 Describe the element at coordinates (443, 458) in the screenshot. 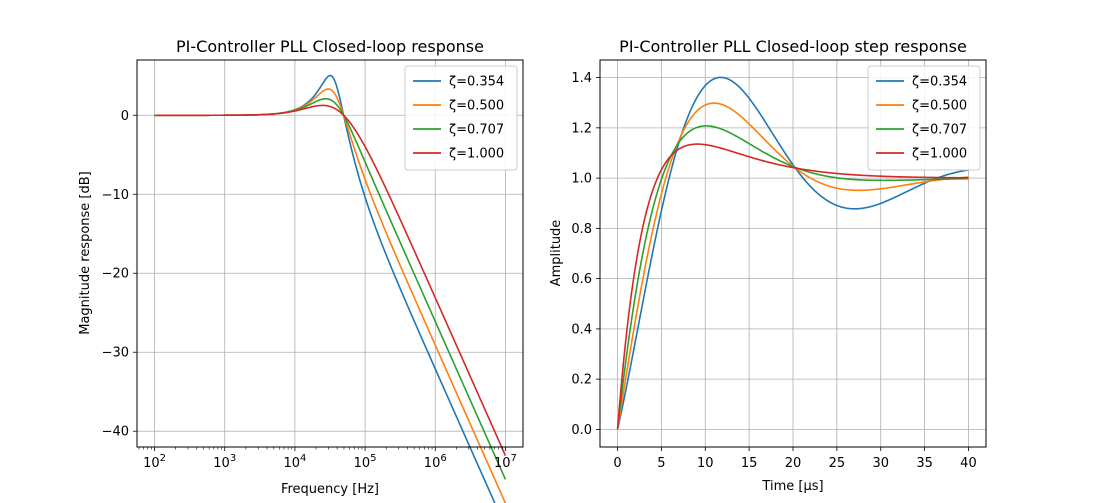

I see `x-tick-exponent: 6` at that location.